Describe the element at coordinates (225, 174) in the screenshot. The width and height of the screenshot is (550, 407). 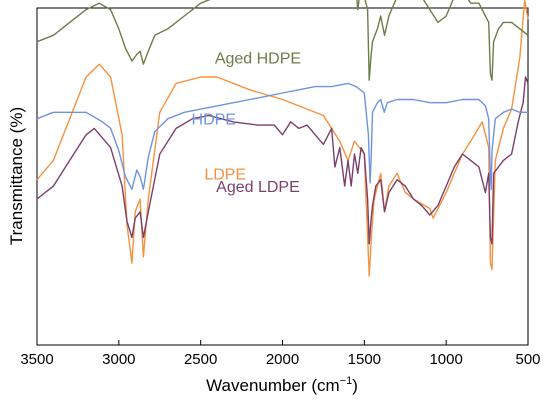
I see `series-label-ldpe: LDPE` at that location.